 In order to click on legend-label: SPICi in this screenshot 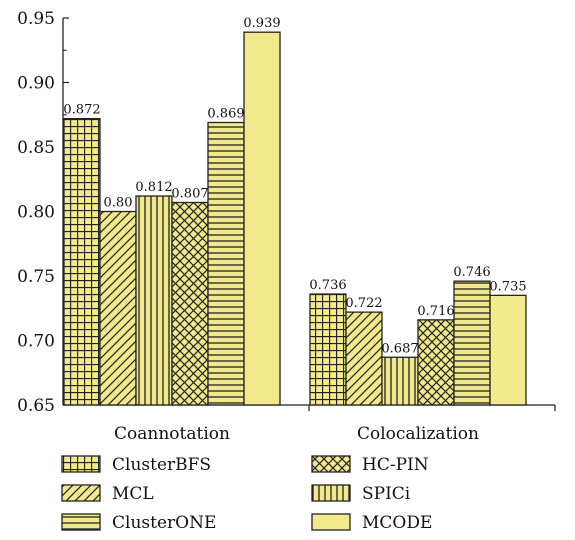, I will do `click(386, 494)`.